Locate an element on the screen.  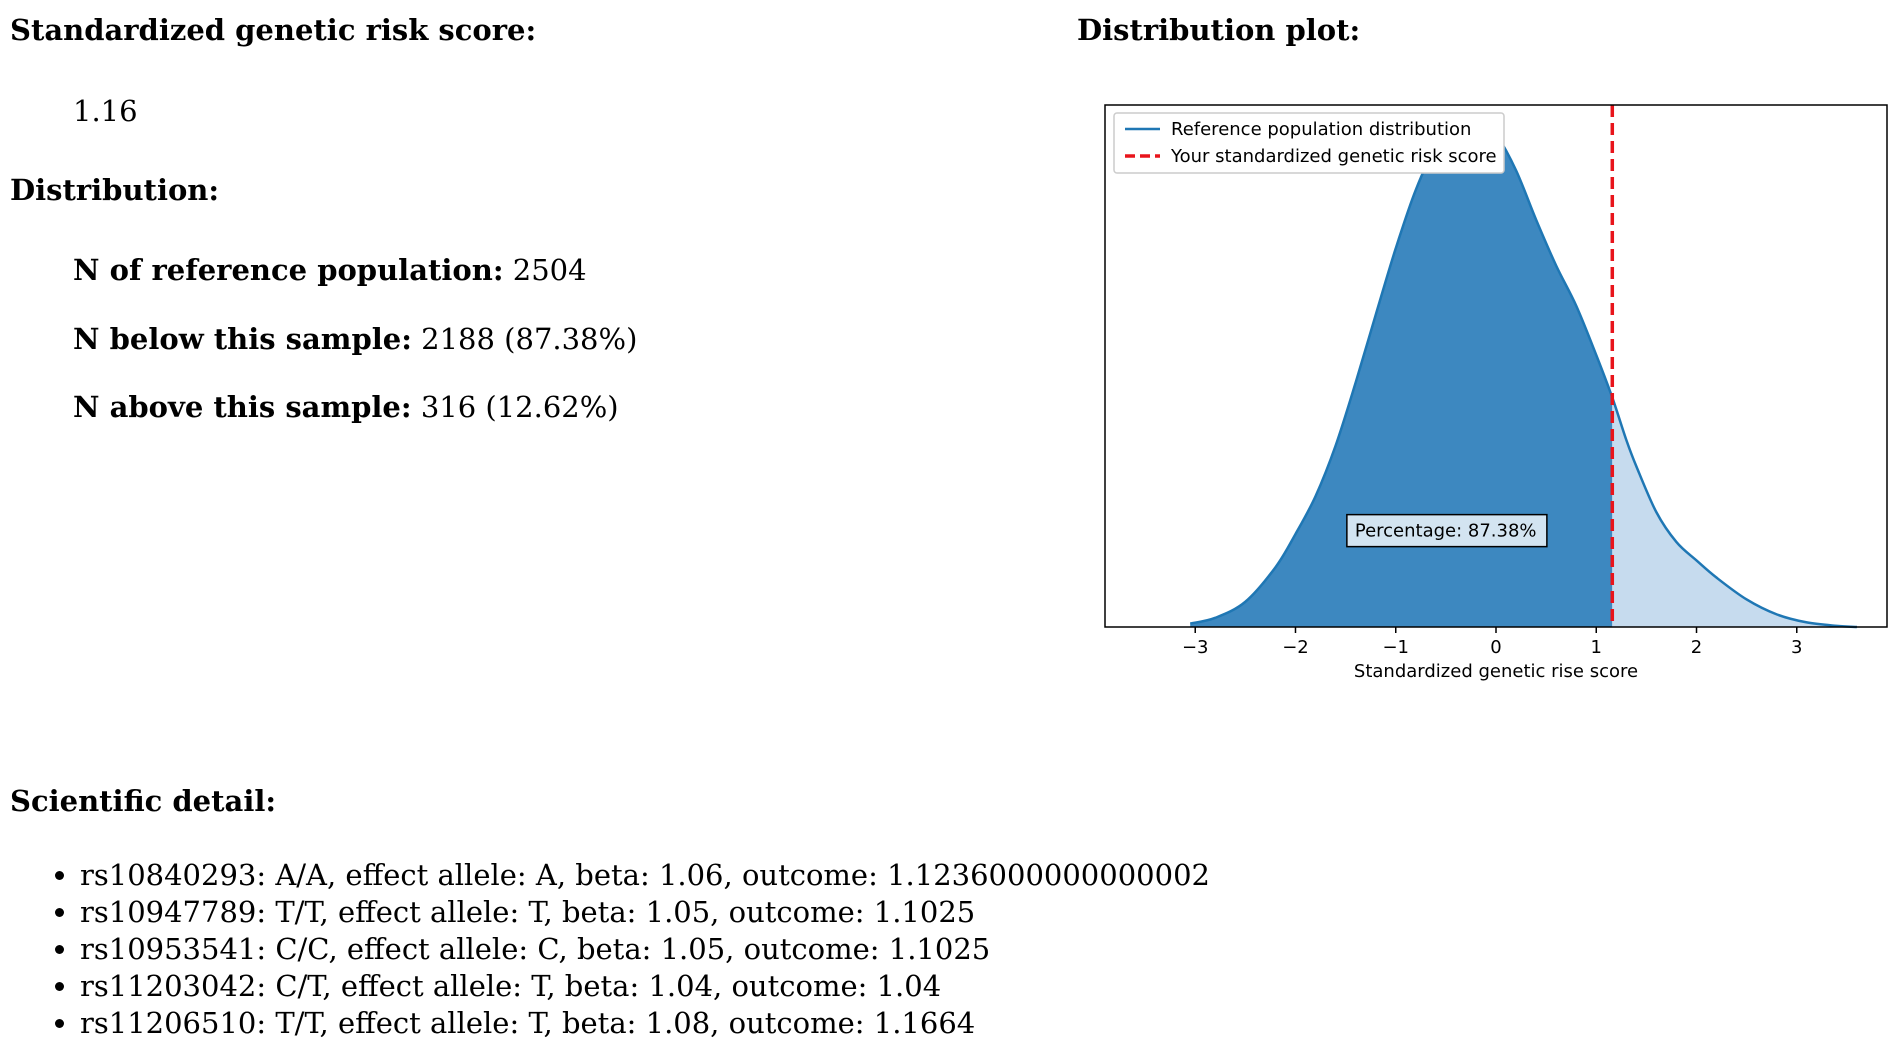
stat-value: 2188 (87.38%) is located at coordinates (529, 339).